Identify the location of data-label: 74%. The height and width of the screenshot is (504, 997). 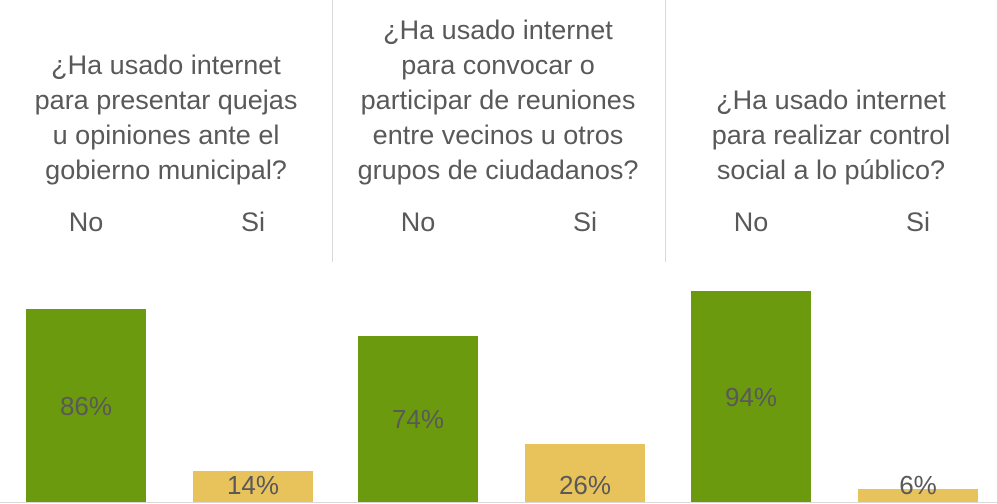
(418, 419).